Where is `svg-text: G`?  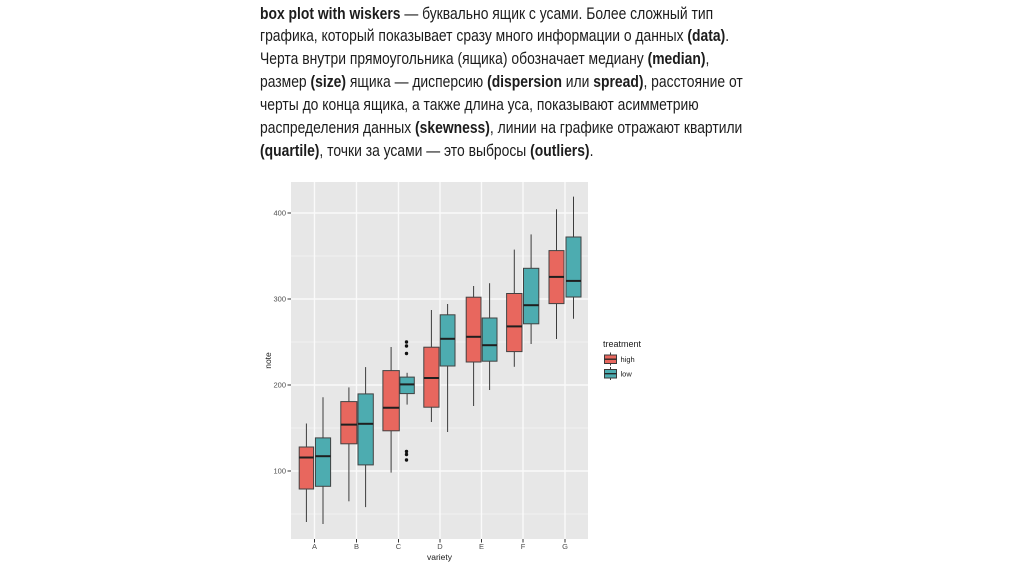
svg-text: G is located at coordinates (565, 546).